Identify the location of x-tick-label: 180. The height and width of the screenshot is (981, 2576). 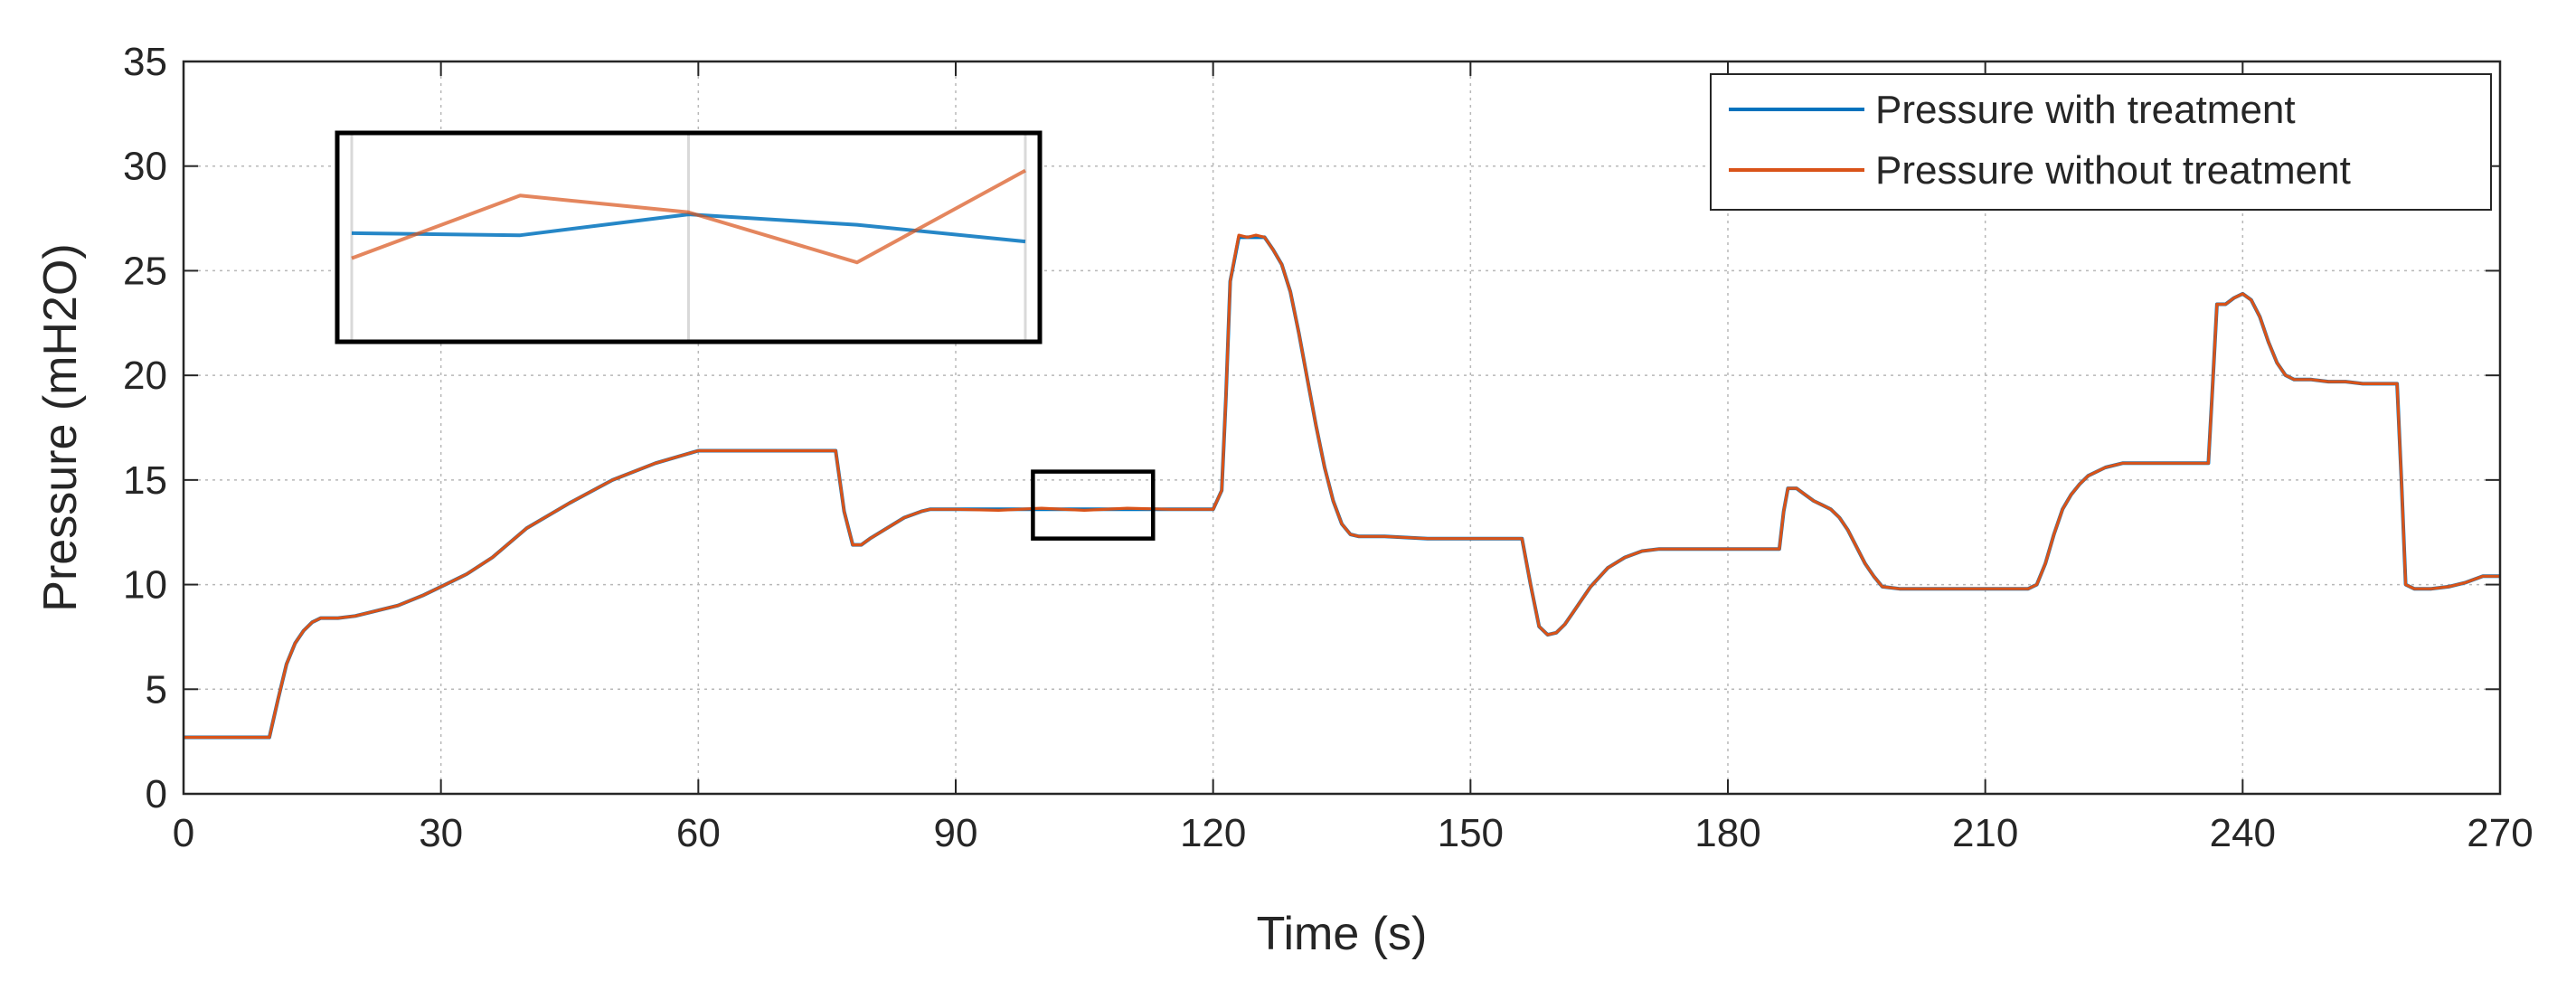
(1727, 833).